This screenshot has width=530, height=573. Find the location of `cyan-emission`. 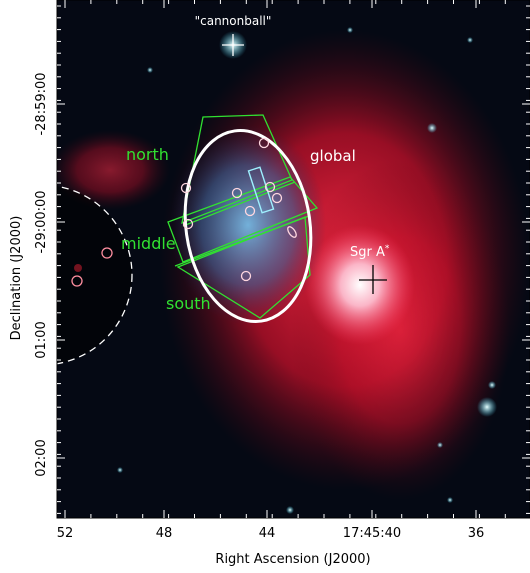

cyan-emission is located at coordinates (248, 225).